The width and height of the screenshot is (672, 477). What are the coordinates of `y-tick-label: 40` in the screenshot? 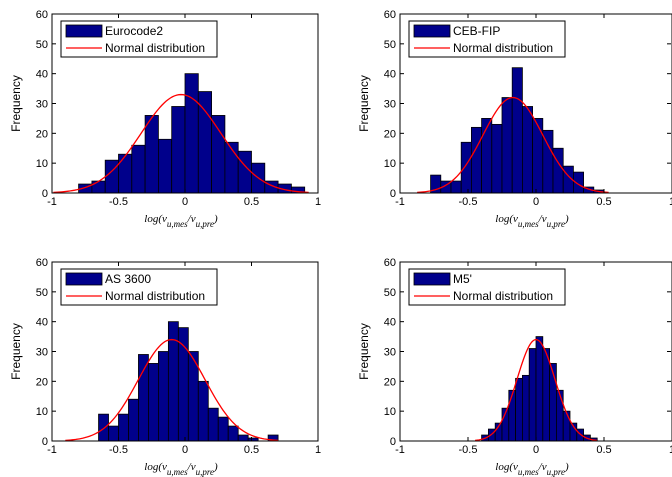 It's located at (390, 75).